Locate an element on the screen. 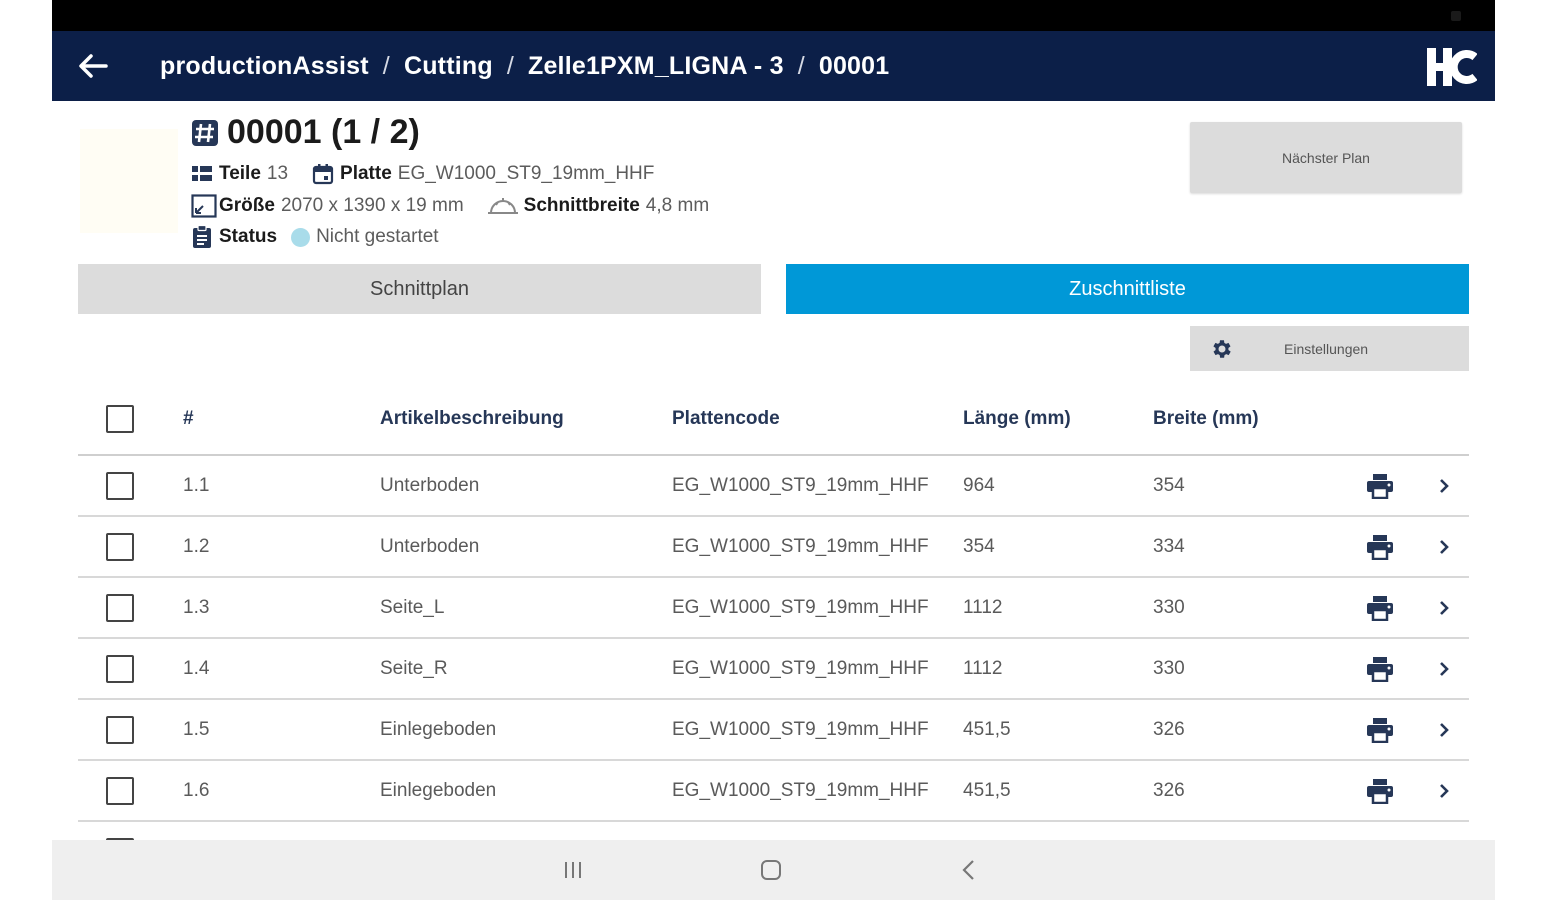  row-number: 1.2 is located at coordinates (196, 546).